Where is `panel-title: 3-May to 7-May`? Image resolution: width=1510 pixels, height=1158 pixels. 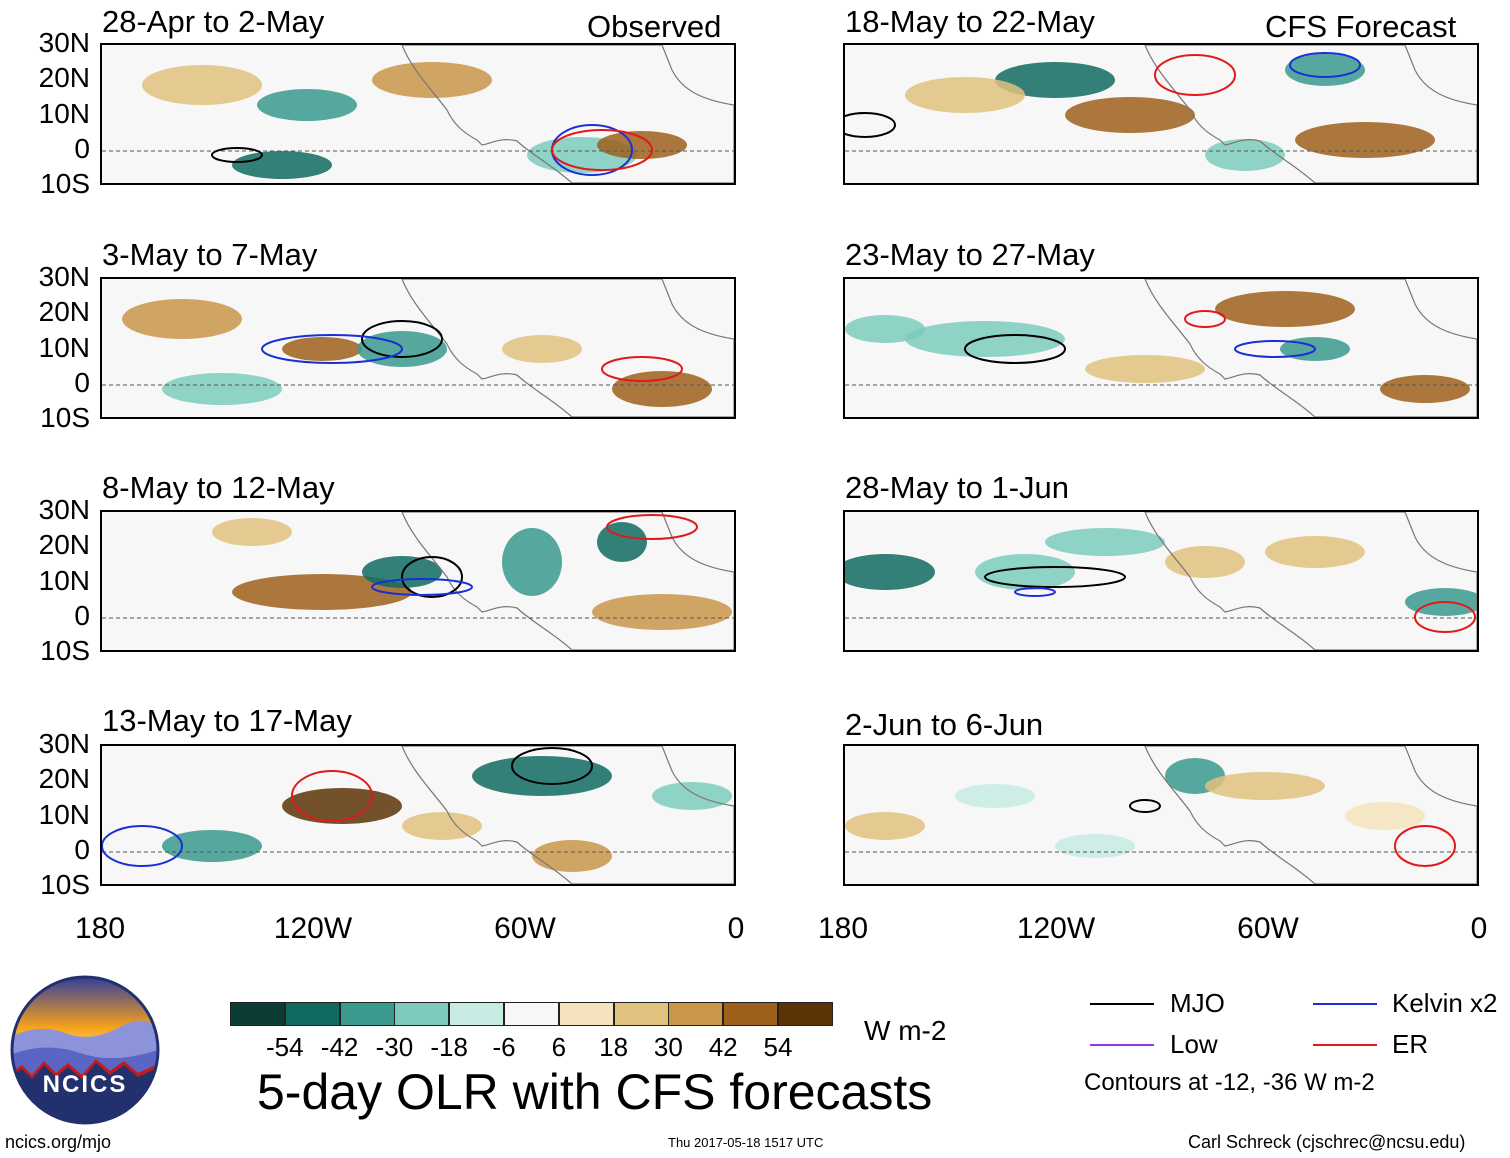
panel-title: 3-May to 7-May is located at coordinates (210, 254).